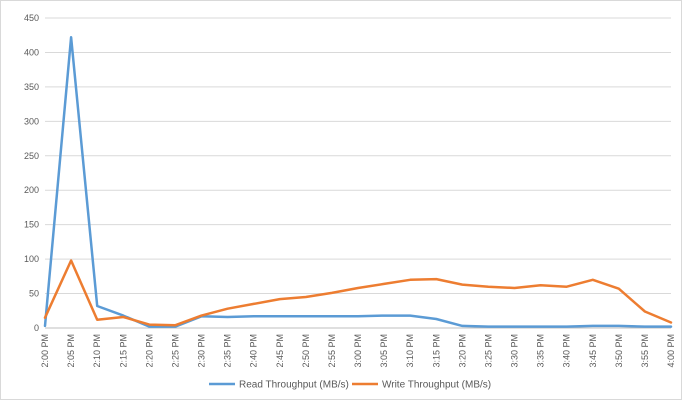 The height and width of the screenshot is (401, 682). Describe the element at coordinates (294, 385) in the screenshot. I see `legend-label: Read Throughput (MB/s)` at that location.